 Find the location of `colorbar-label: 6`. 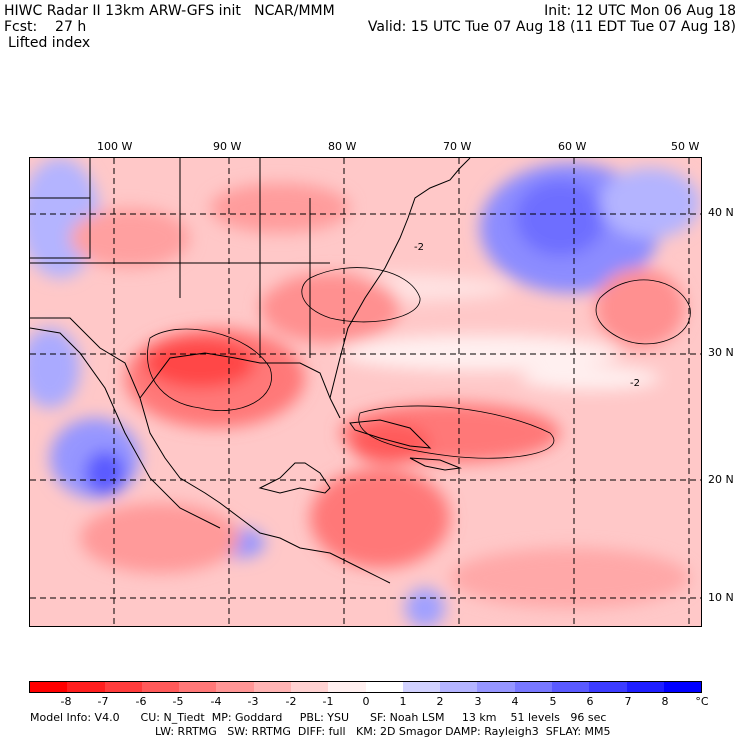

colorbar-label: 6 is located at coordinates (590, 701).